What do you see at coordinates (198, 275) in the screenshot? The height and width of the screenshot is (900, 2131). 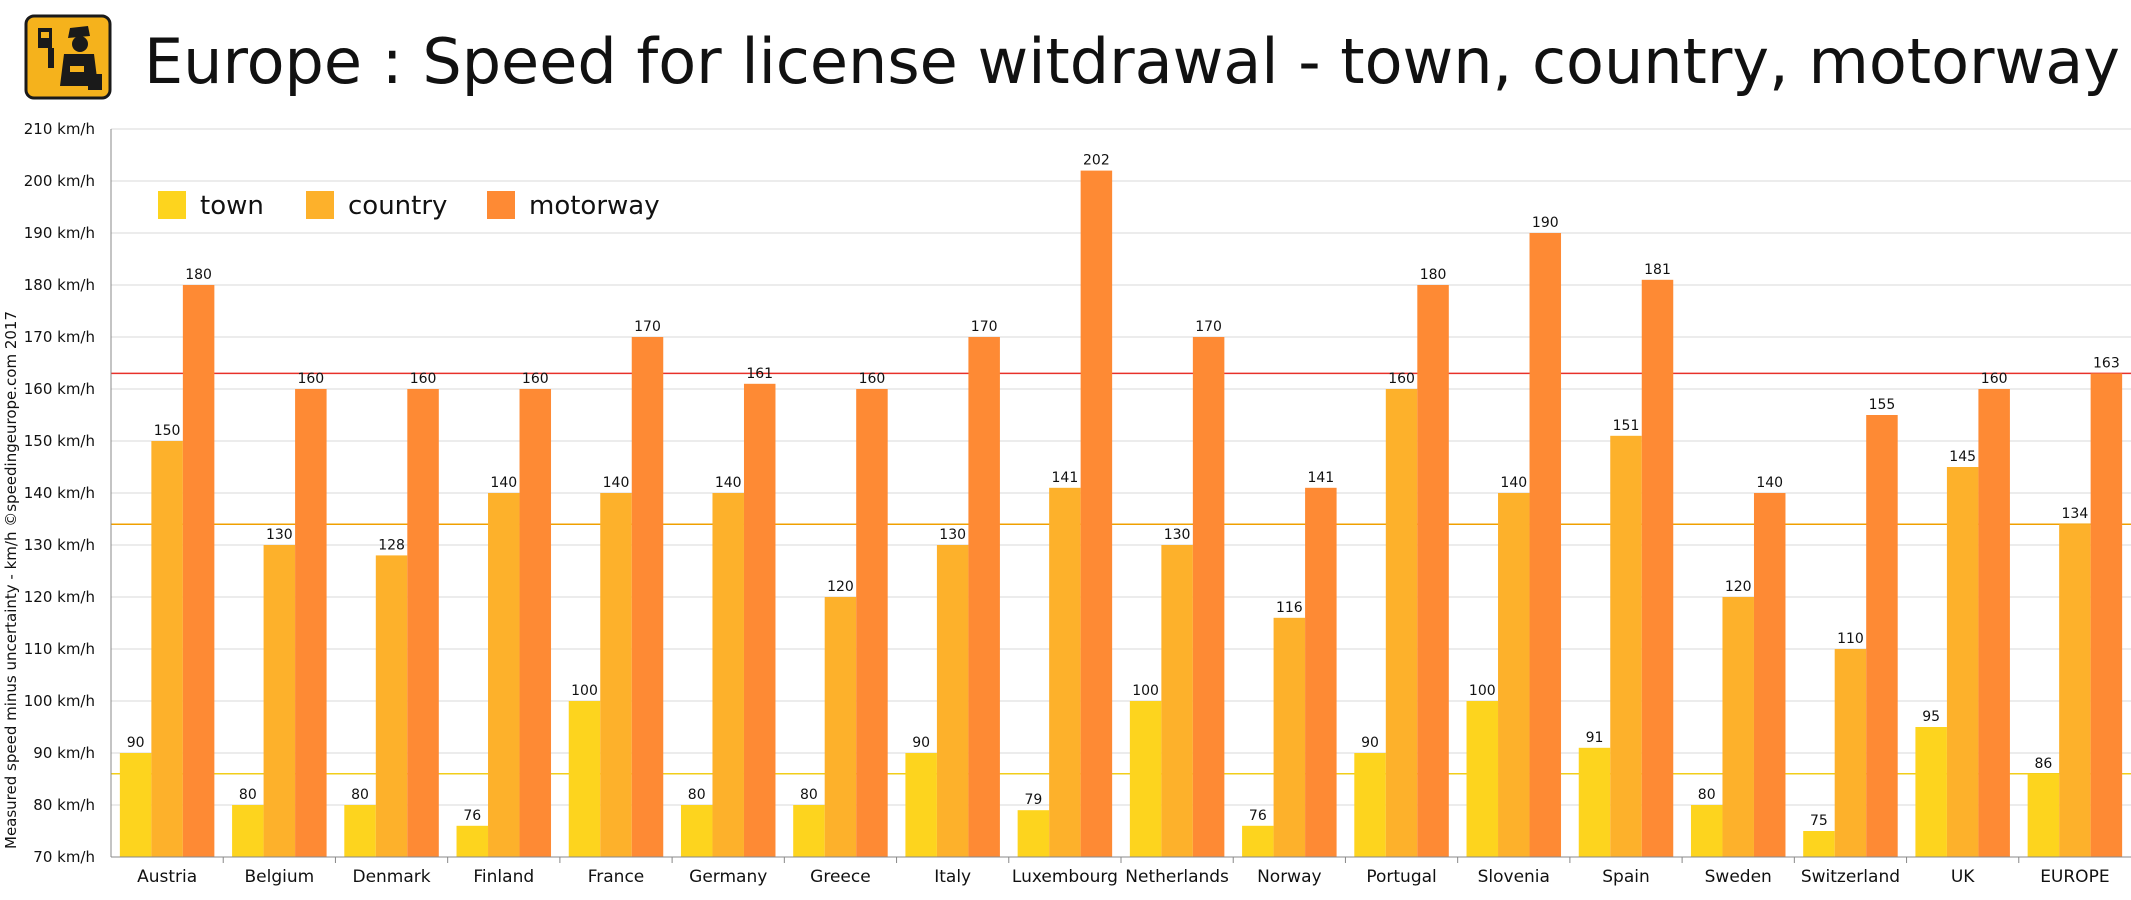 I see `data-label: 180` at bounding box center [198, 275].